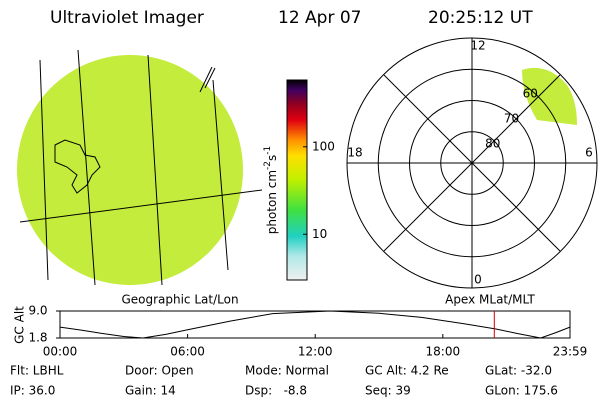  I want to click on status-field: IP: 36.0, so click(32, 391).